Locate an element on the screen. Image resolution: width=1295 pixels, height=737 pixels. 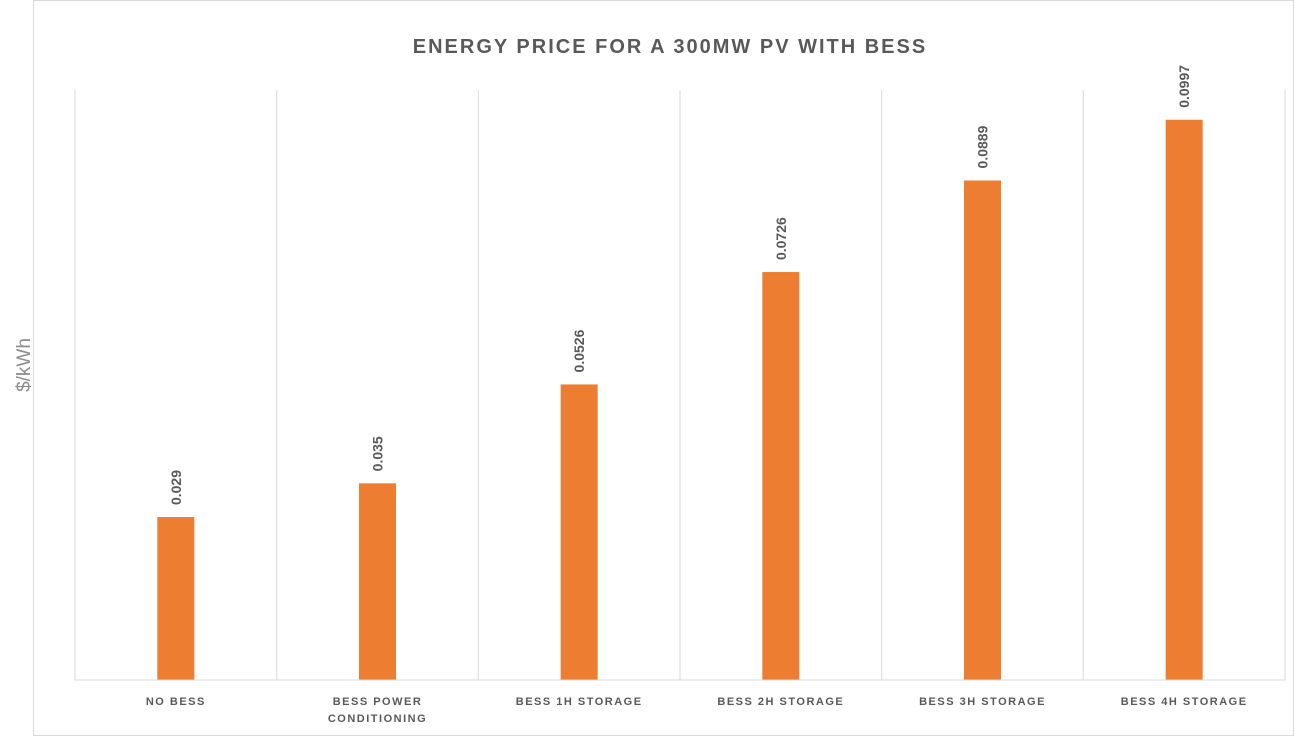
category-label: BESS 2H STORAGE is located at coordinates (780, 702).